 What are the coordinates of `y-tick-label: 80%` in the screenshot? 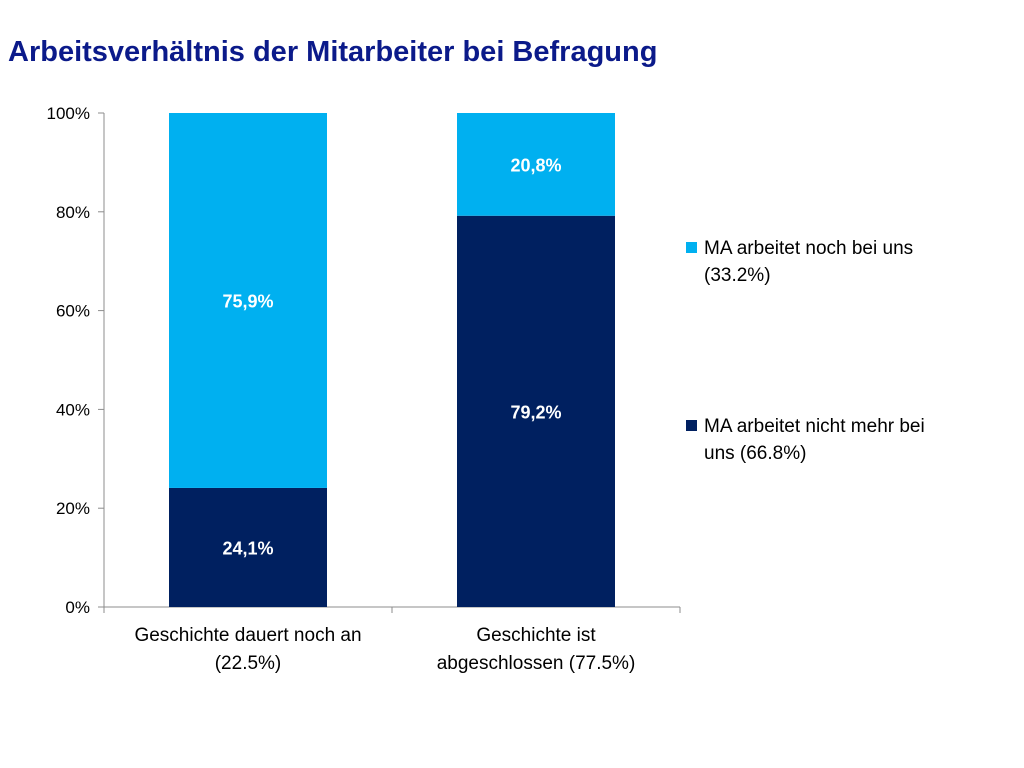 It's located at (73, 212).